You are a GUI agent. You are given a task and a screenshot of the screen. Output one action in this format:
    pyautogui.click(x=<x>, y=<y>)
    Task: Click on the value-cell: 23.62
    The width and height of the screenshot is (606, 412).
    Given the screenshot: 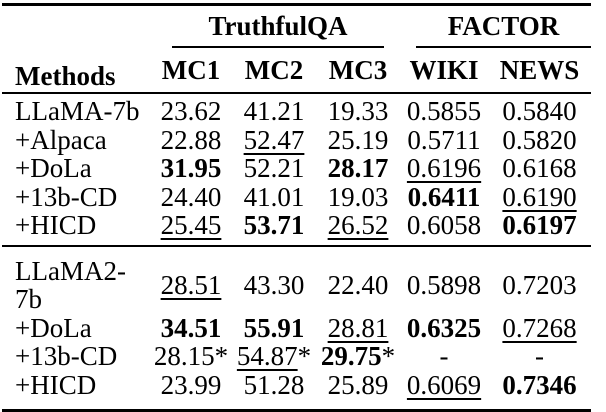 What is the action you would take?
    pyautogui.click(x=191, y=109)
    